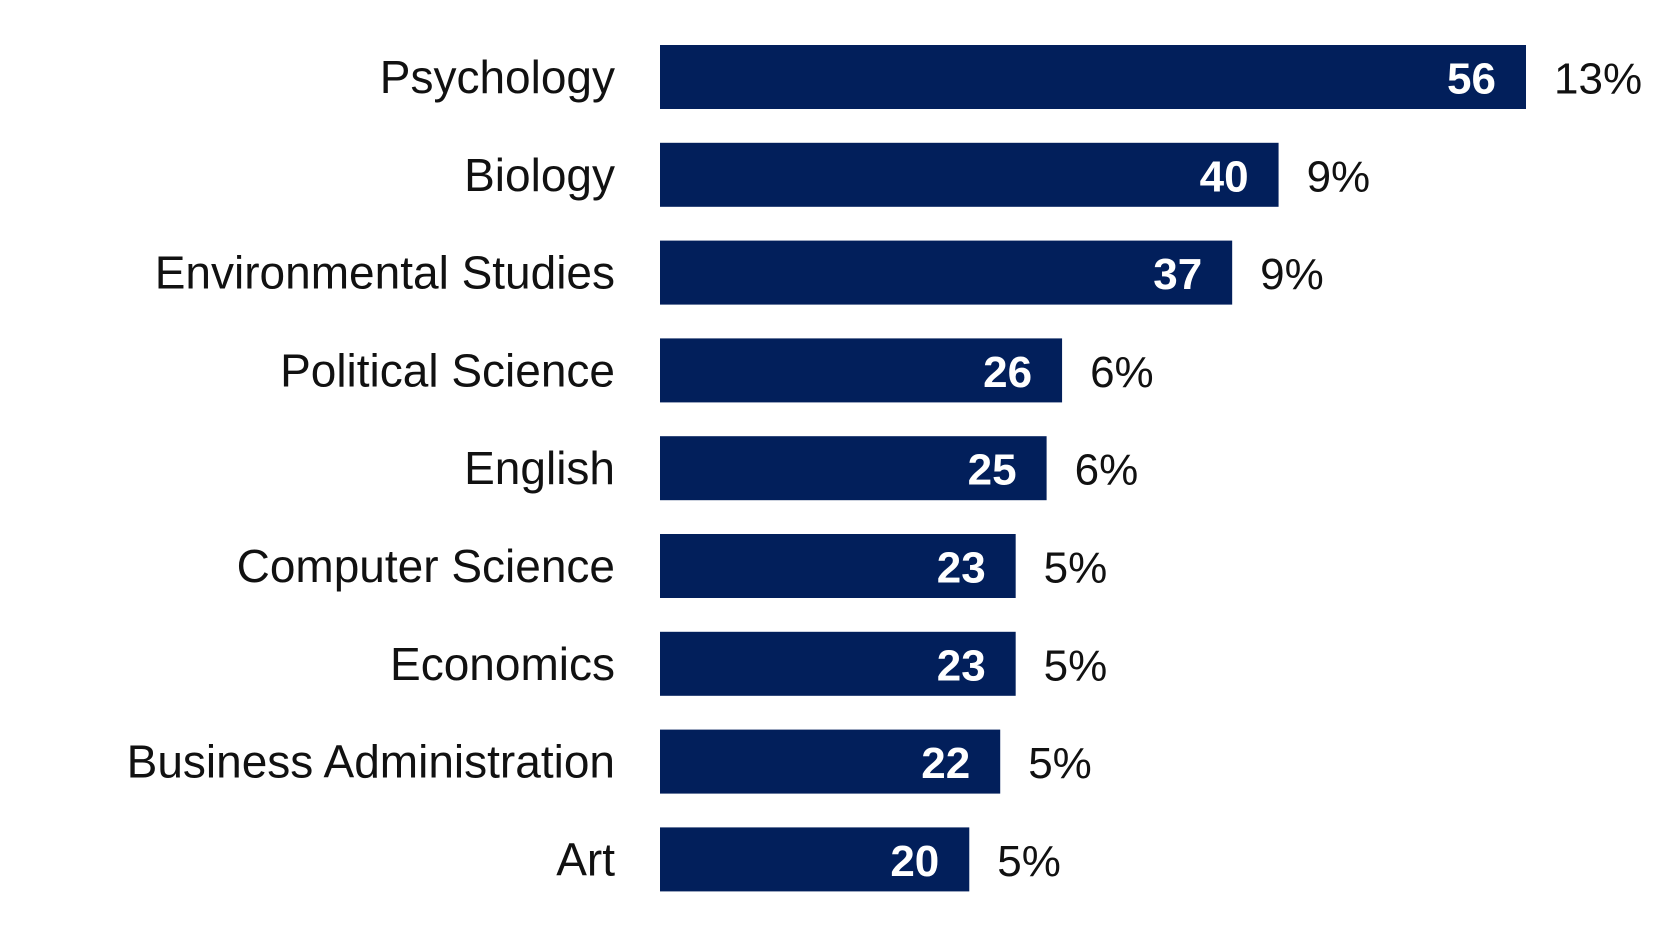 The image size is (1659, 935). I want to click on value-label: 26, so click(1007, 372).